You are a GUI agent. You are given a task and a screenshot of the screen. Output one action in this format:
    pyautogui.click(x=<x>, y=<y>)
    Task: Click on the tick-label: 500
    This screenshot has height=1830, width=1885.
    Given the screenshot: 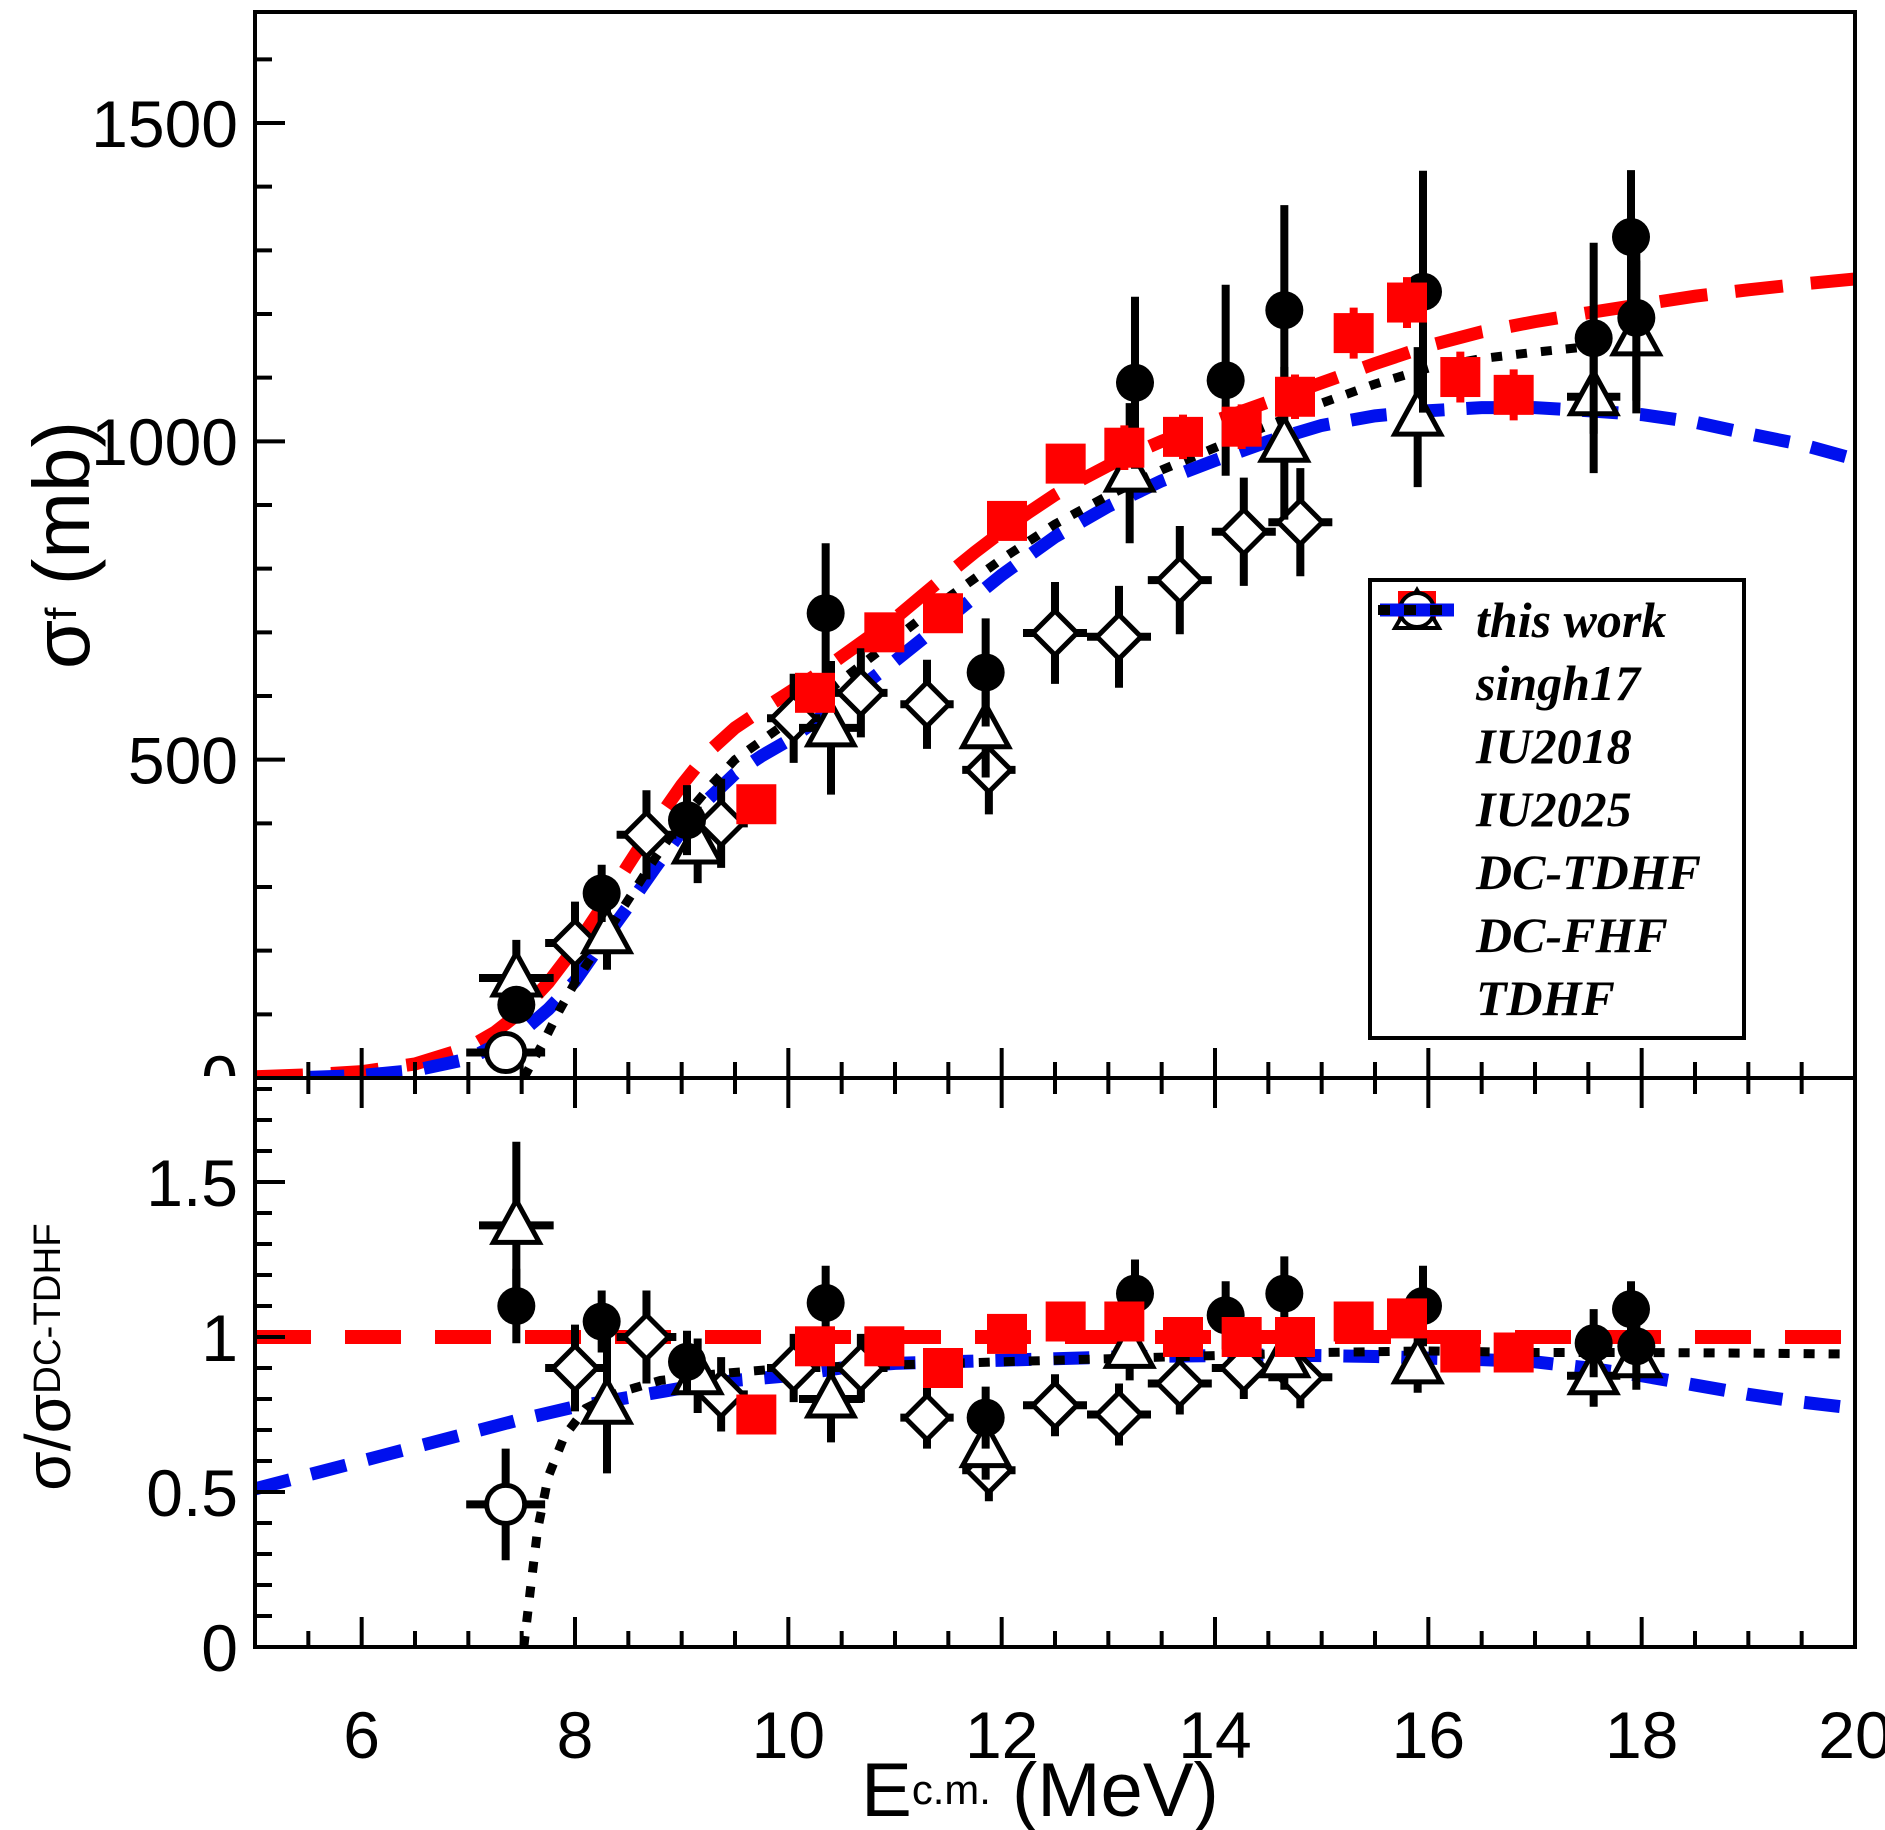 What is the action you would take?
    pyautogui.click(x=183, y=760)
    